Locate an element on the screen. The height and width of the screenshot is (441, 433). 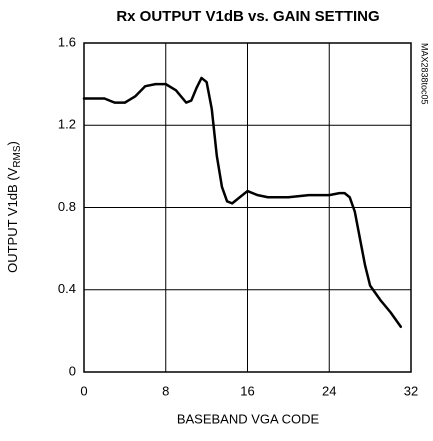
y-label-sub: RMS is located at coordinates (17, 156).